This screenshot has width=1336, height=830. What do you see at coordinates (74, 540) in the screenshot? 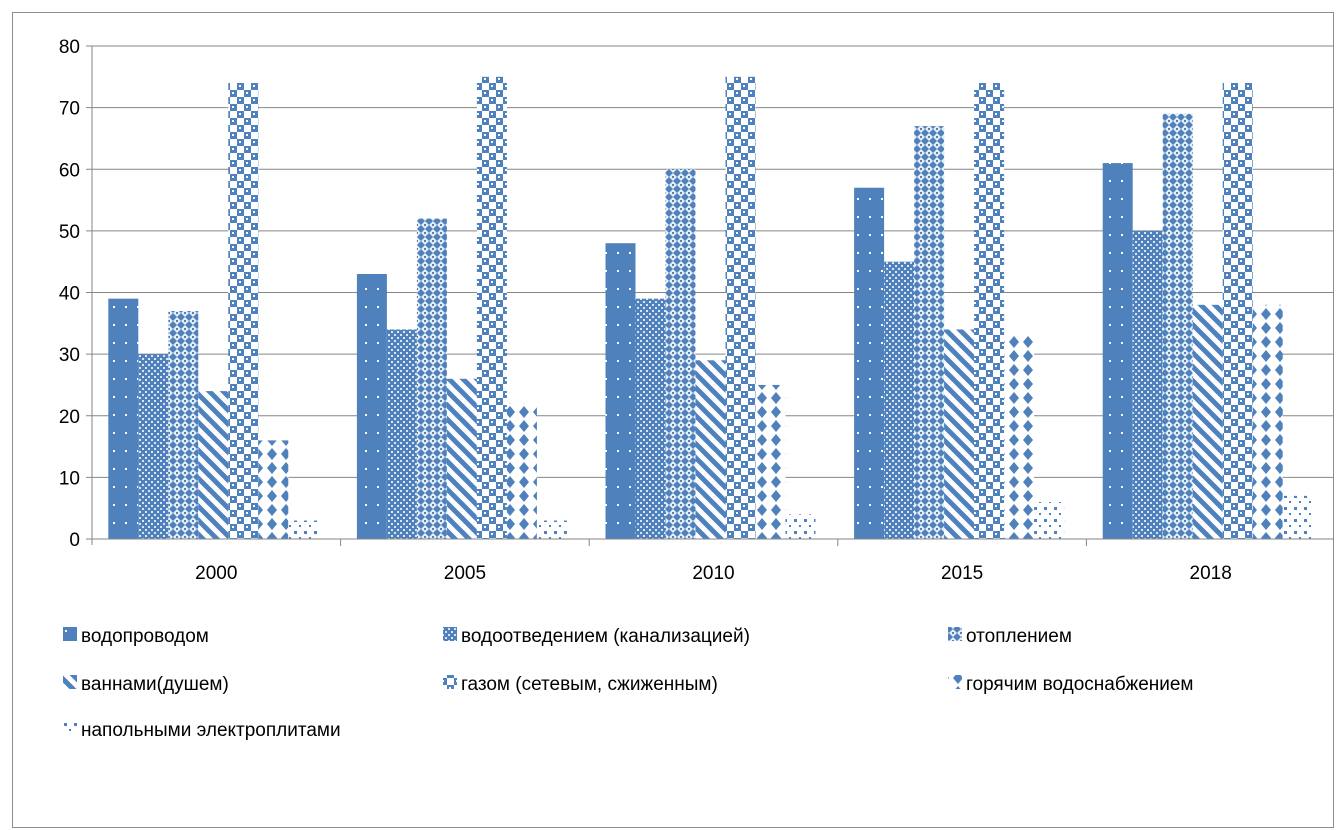
I see `y-tick-label: 0` at bounding box center [74, 540].